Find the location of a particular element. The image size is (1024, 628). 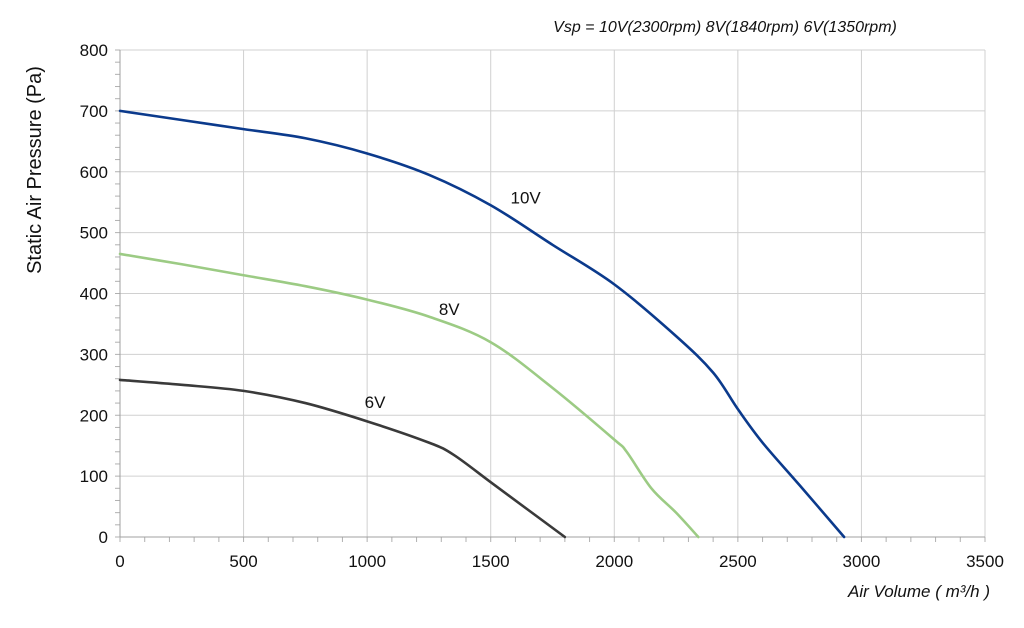

y-axis-title: Static Air Pressure (Pa) is located at coordinates (35, 170).